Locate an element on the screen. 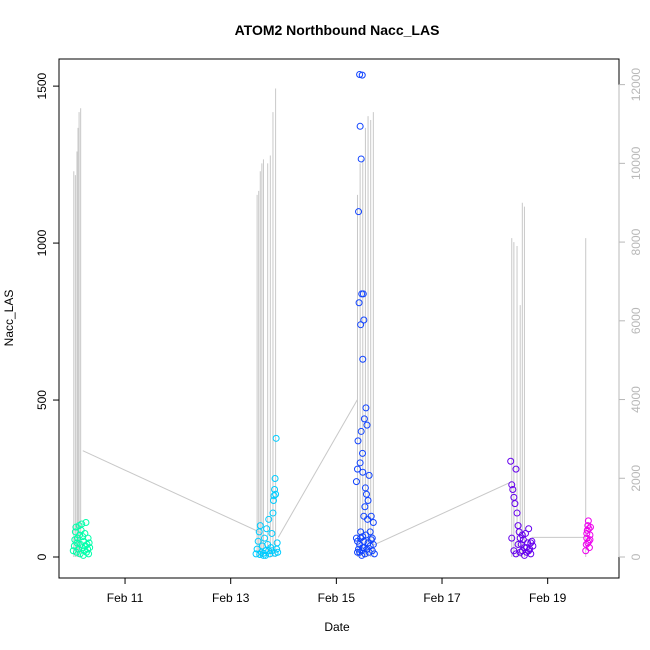 The width and height of the screenshot is (650, 650). x-tick-label: Feb 19 is located at coordinates (548, 598).